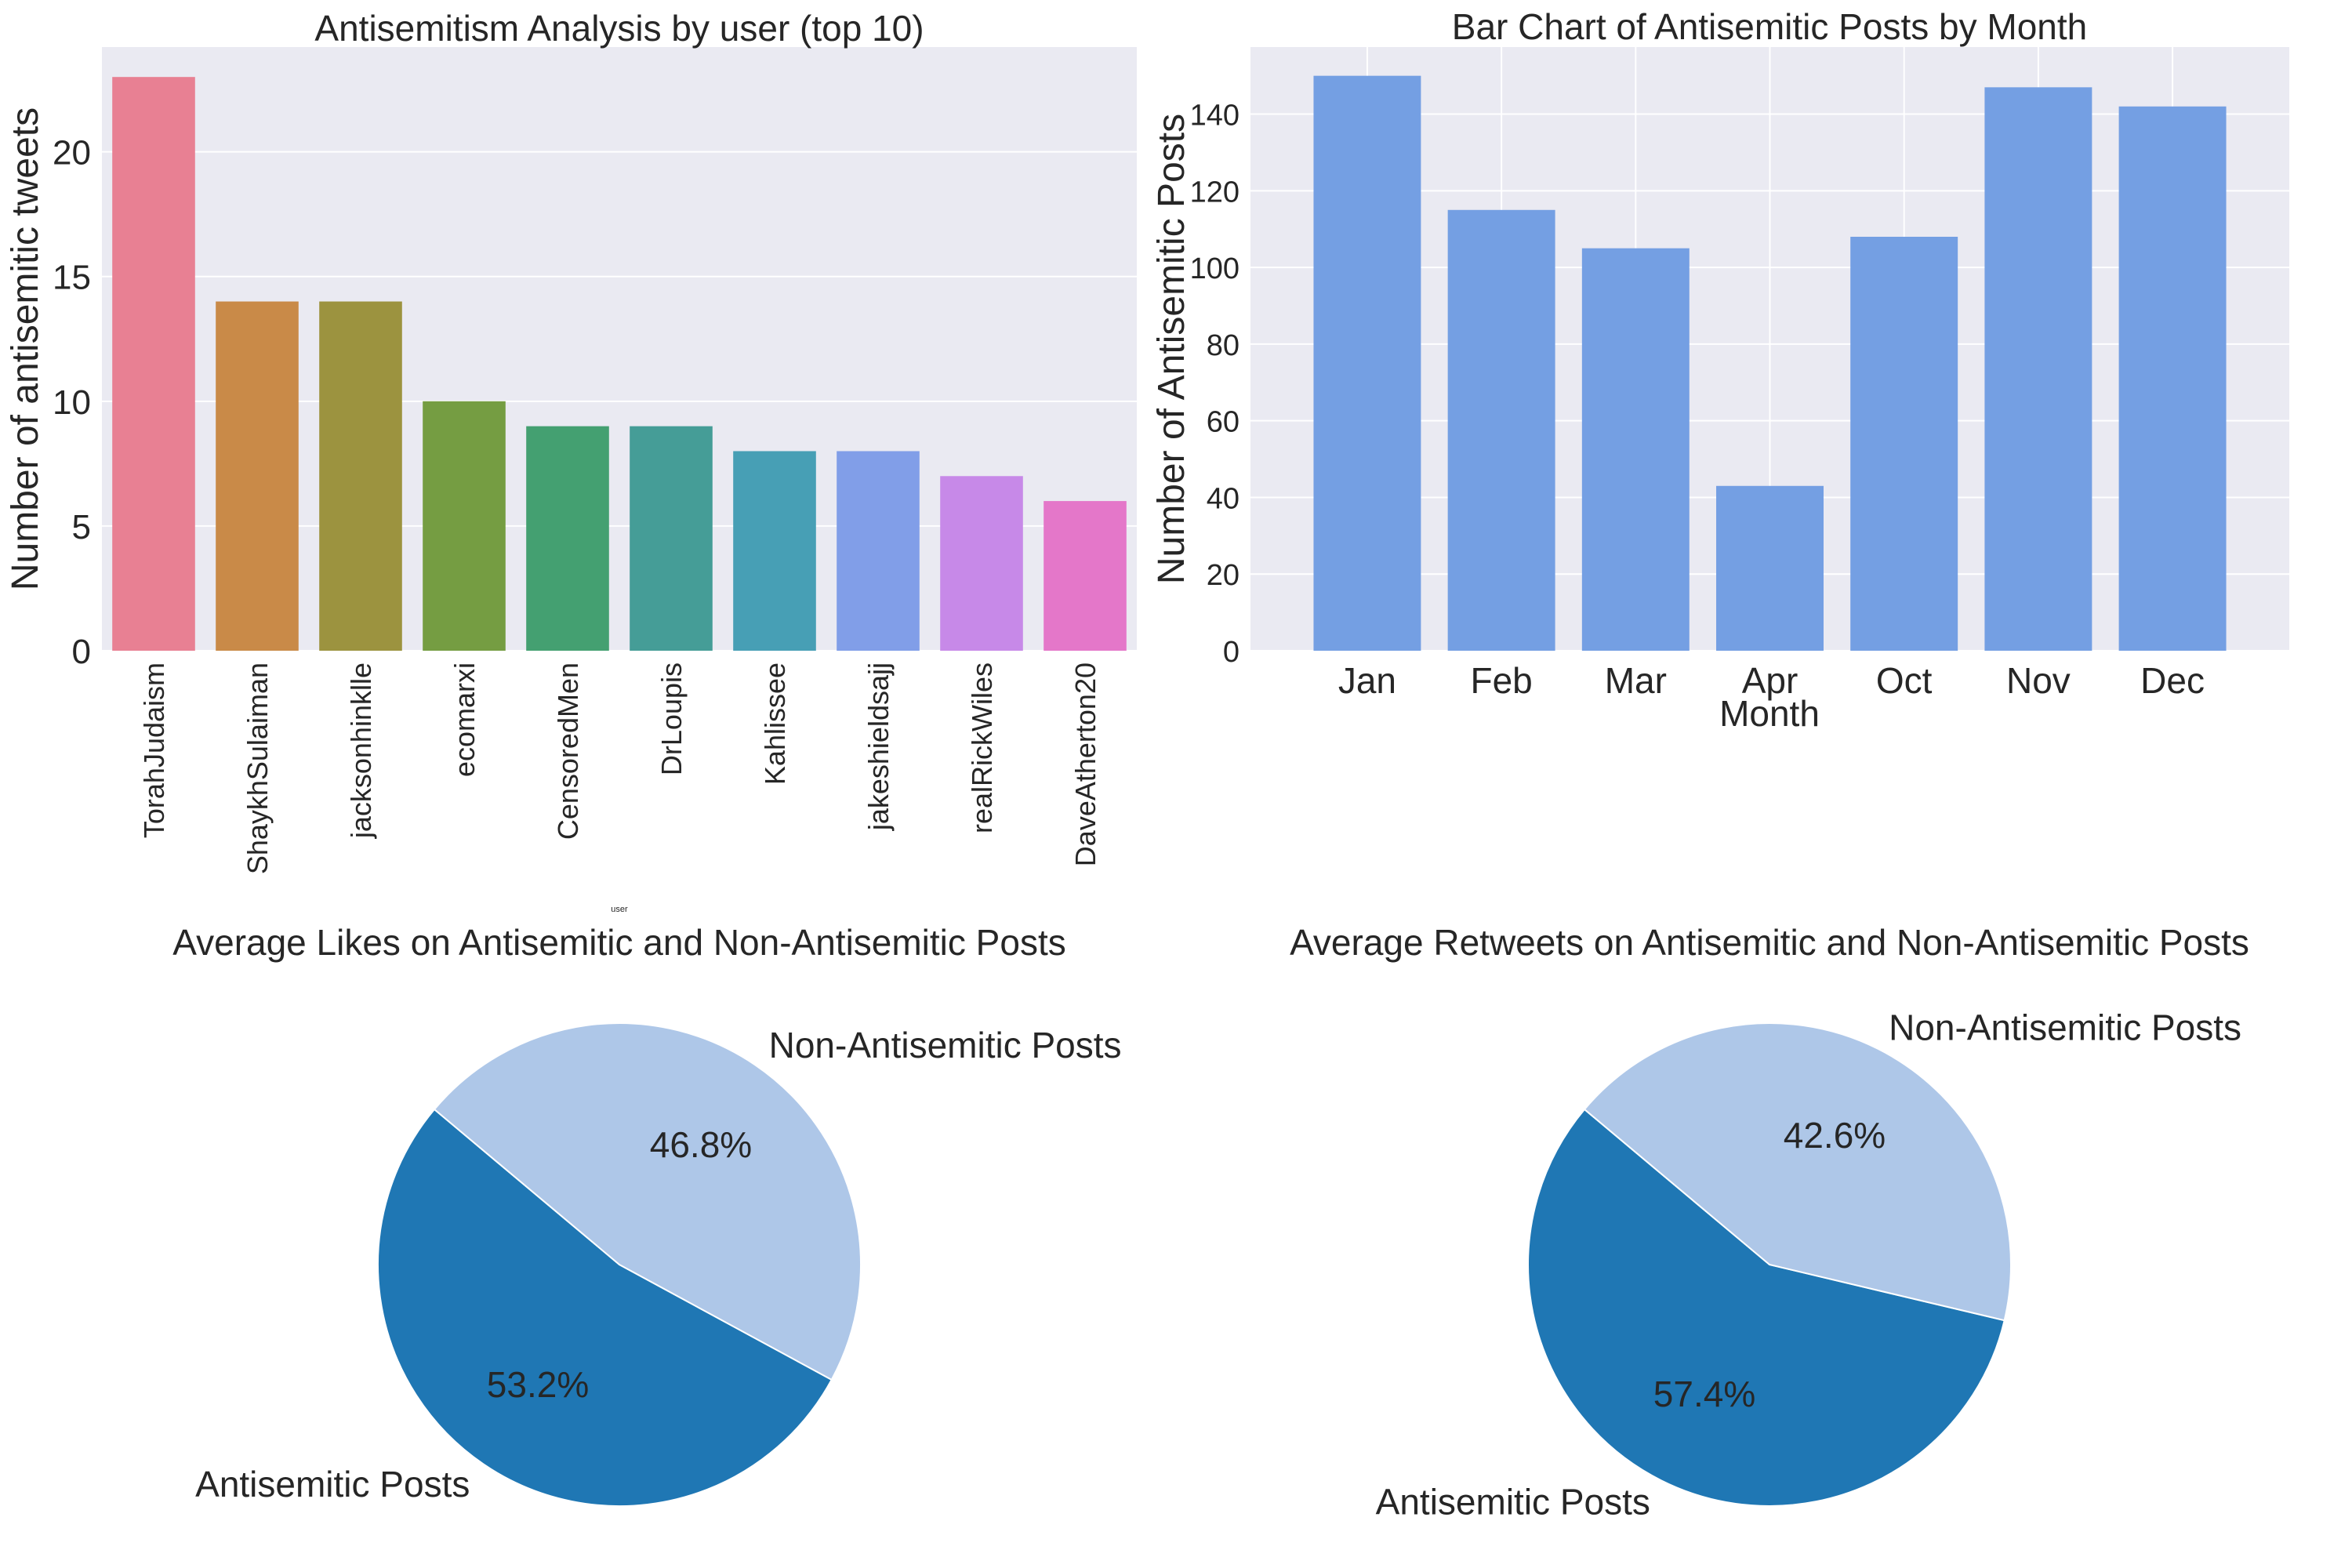 This screenshot has width=2352, height=1568. I want to click on months-bar-Oct, so click(1904, 444).